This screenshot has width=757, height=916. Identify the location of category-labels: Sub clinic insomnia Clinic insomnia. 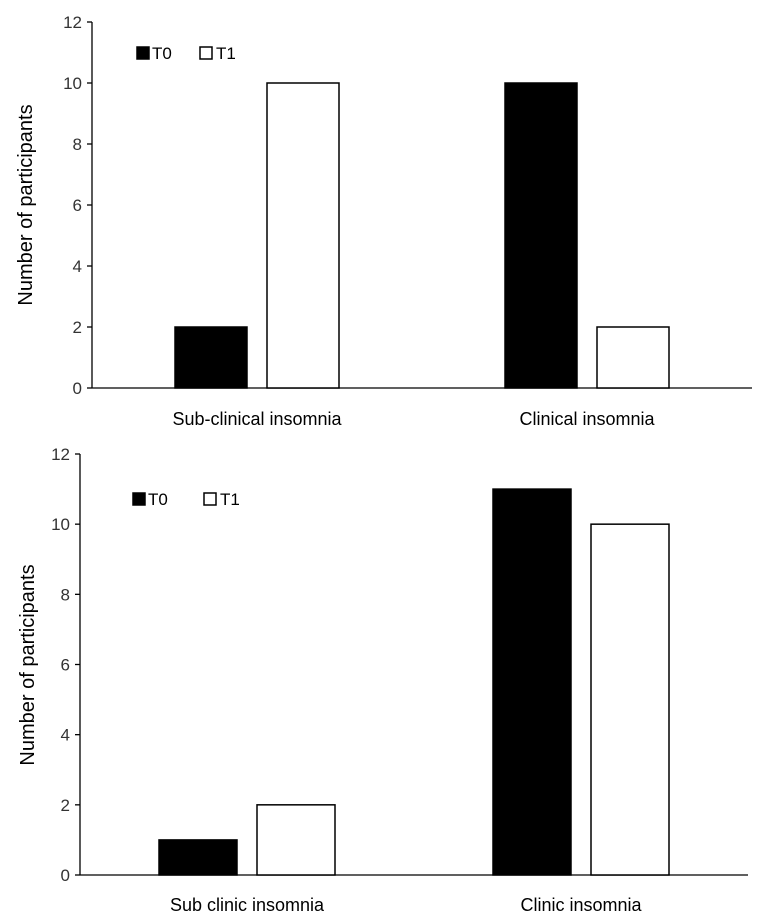
(406, 905).